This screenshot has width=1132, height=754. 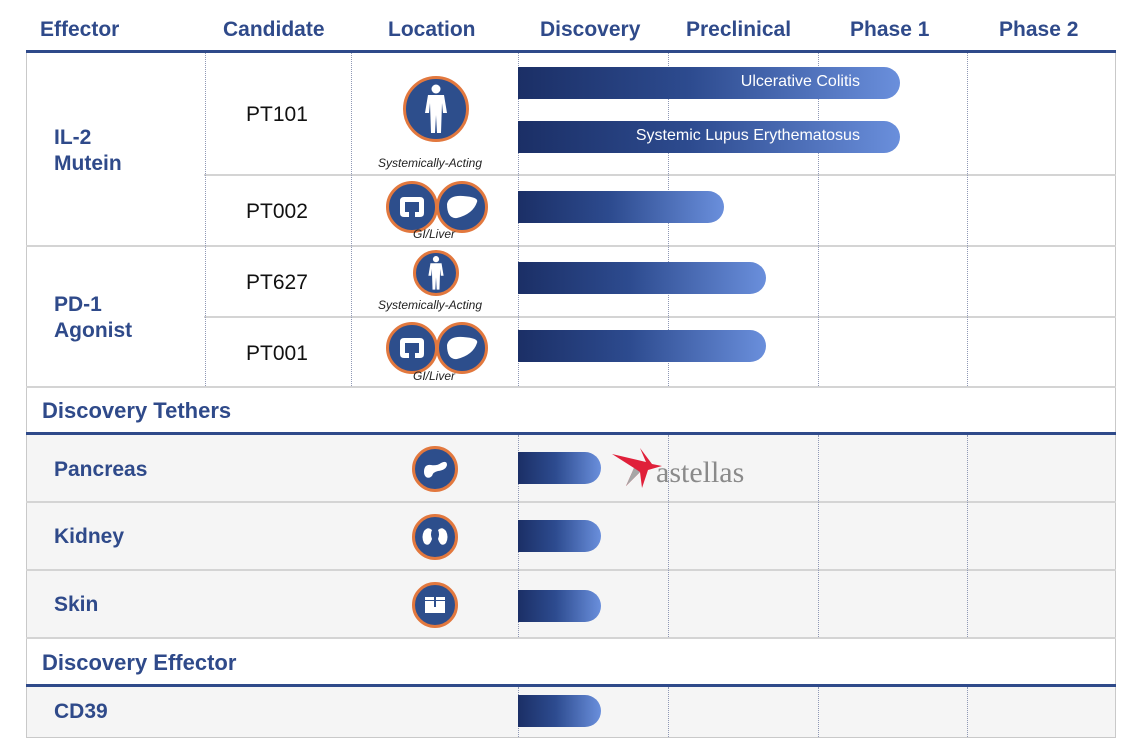 What do you see at coordinates (700, 472) in the screenshot?
I see `partner-name: astellas` at bounding box center [700, 472].